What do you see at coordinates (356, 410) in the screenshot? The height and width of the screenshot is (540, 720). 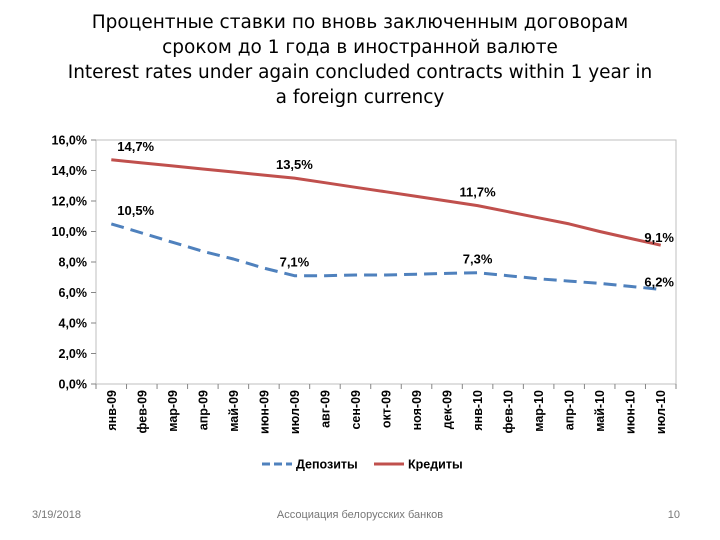 I see `x-tick-label: сен-09` at bounding box center [356, 410].